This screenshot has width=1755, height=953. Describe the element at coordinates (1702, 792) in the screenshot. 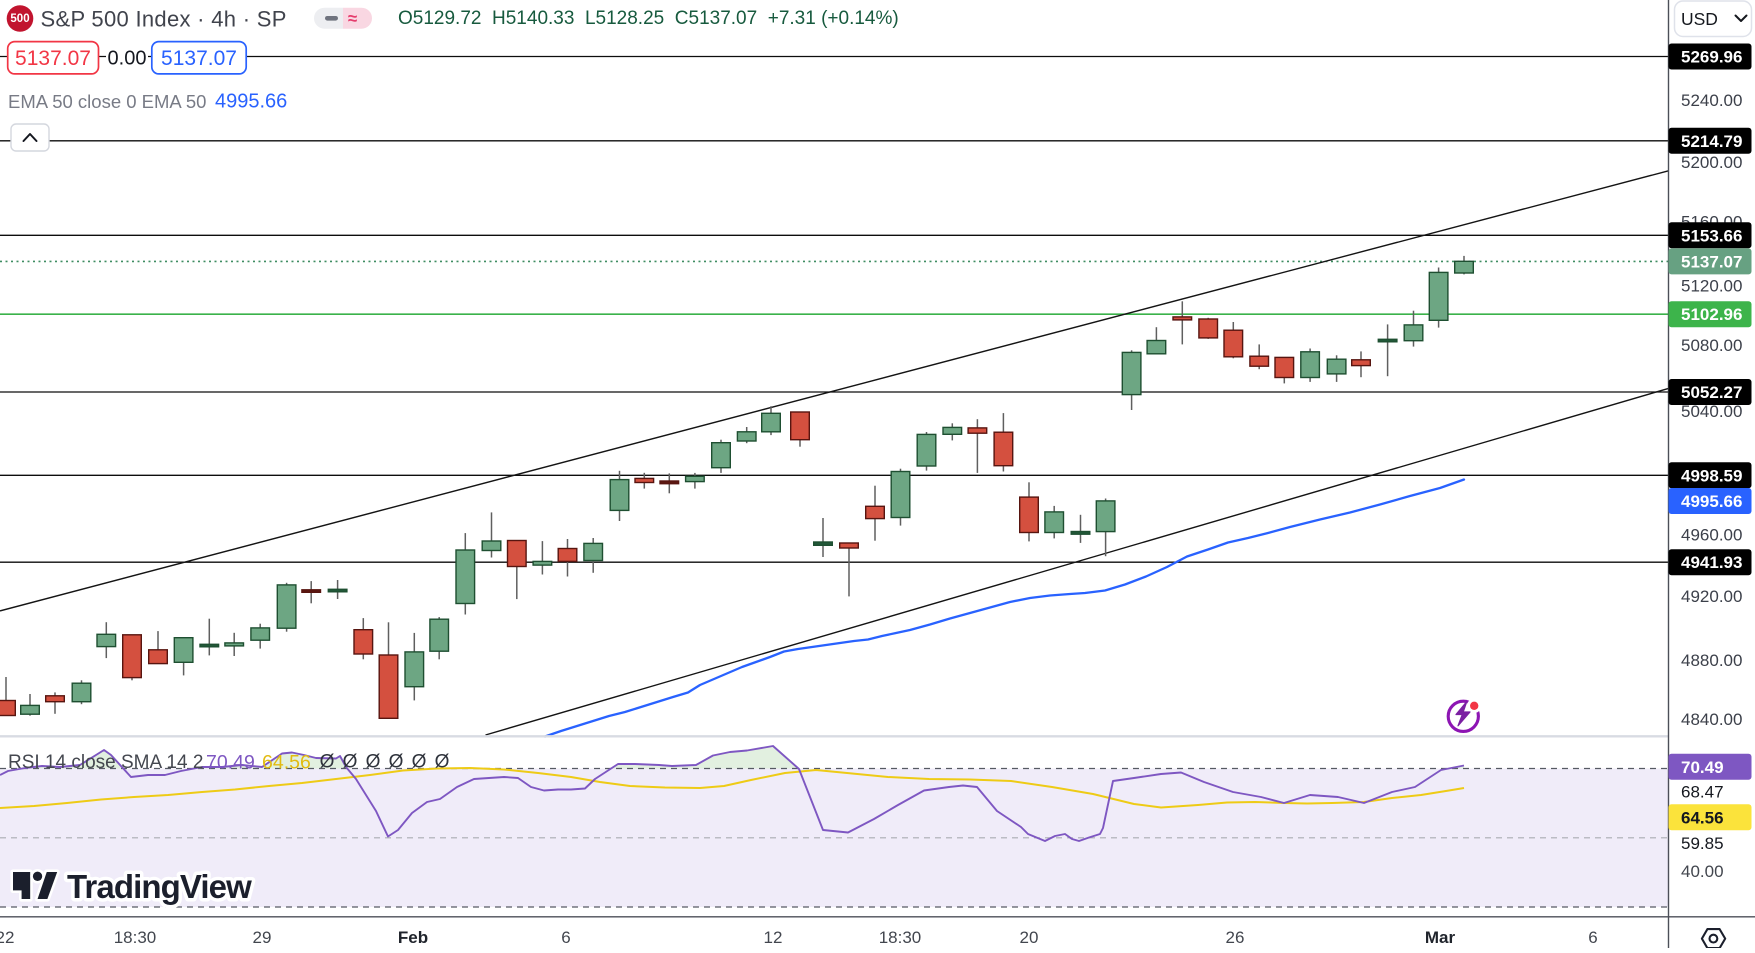

I see `svg-text: 68.47` at that location.